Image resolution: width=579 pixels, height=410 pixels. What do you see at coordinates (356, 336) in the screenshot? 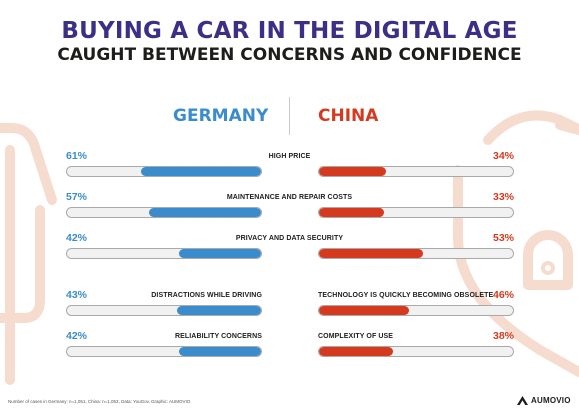
I see `china-category-label: COMPLEXITY OF USE` at bounding box center [356, 336].